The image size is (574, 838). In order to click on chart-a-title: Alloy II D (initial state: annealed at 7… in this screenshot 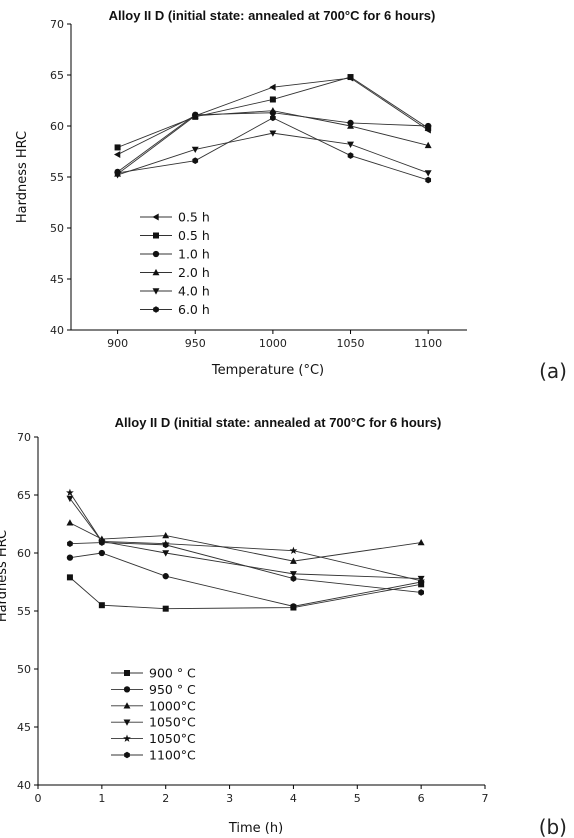, I will do `click(272, 15)`.